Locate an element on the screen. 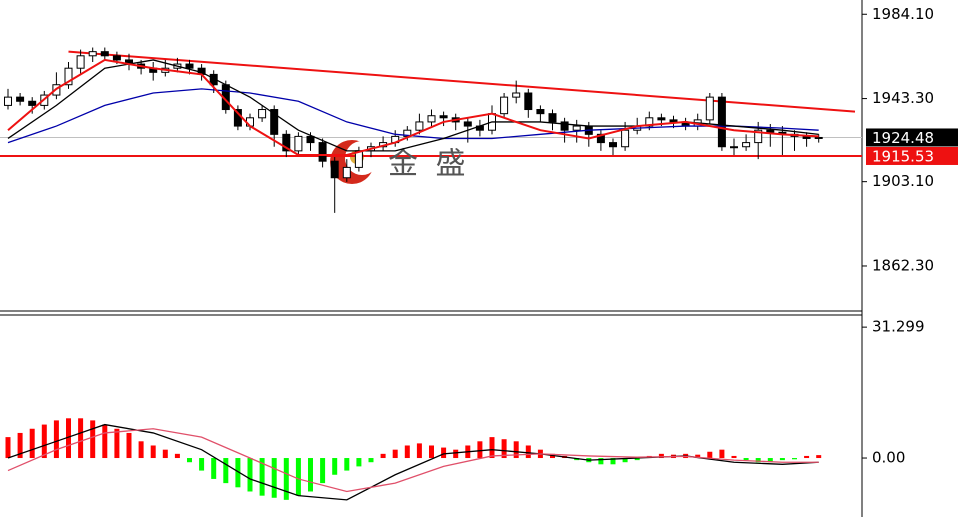 The height and width of the screenshot is (517, 958). indicator-line is located at coordinates (413, 460).